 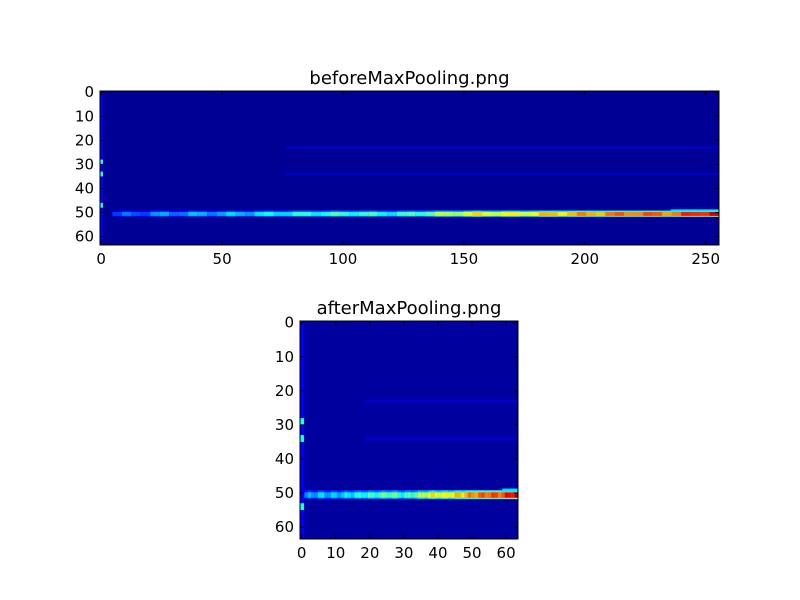 I want to click on left-edge-column, so click(x=101, y=168).